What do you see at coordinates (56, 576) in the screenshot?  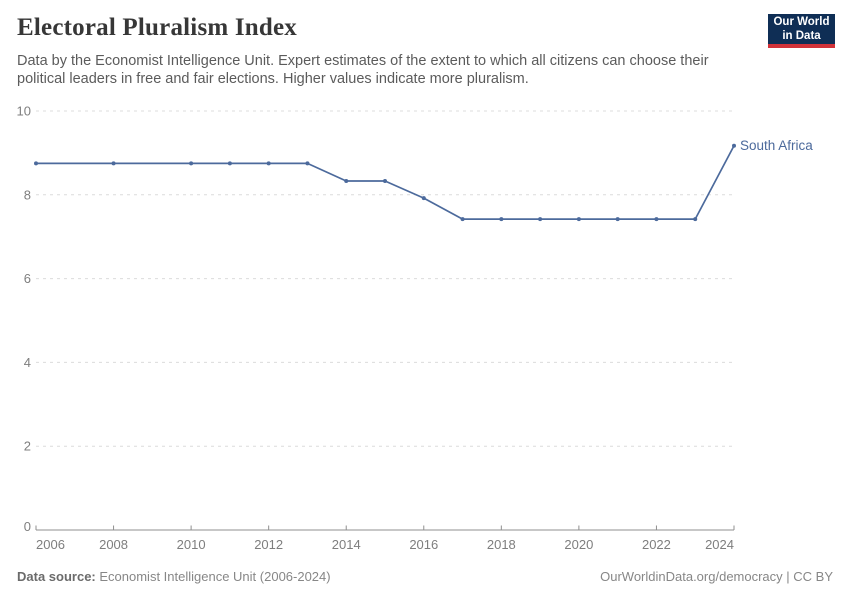 I see `data-source-label: Data source:` at bounding box center [56, 576].